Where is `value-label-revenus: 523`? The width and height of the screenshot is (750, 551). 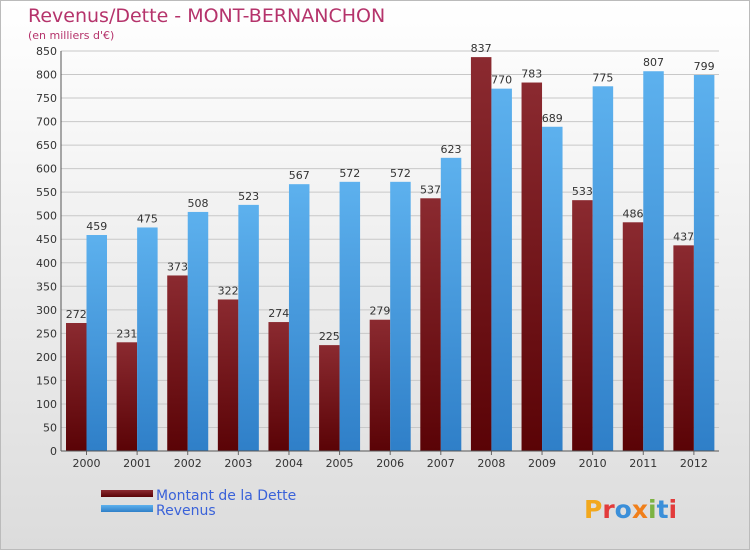
value-label-revenus: 523 is located at coordinates (248, 196).